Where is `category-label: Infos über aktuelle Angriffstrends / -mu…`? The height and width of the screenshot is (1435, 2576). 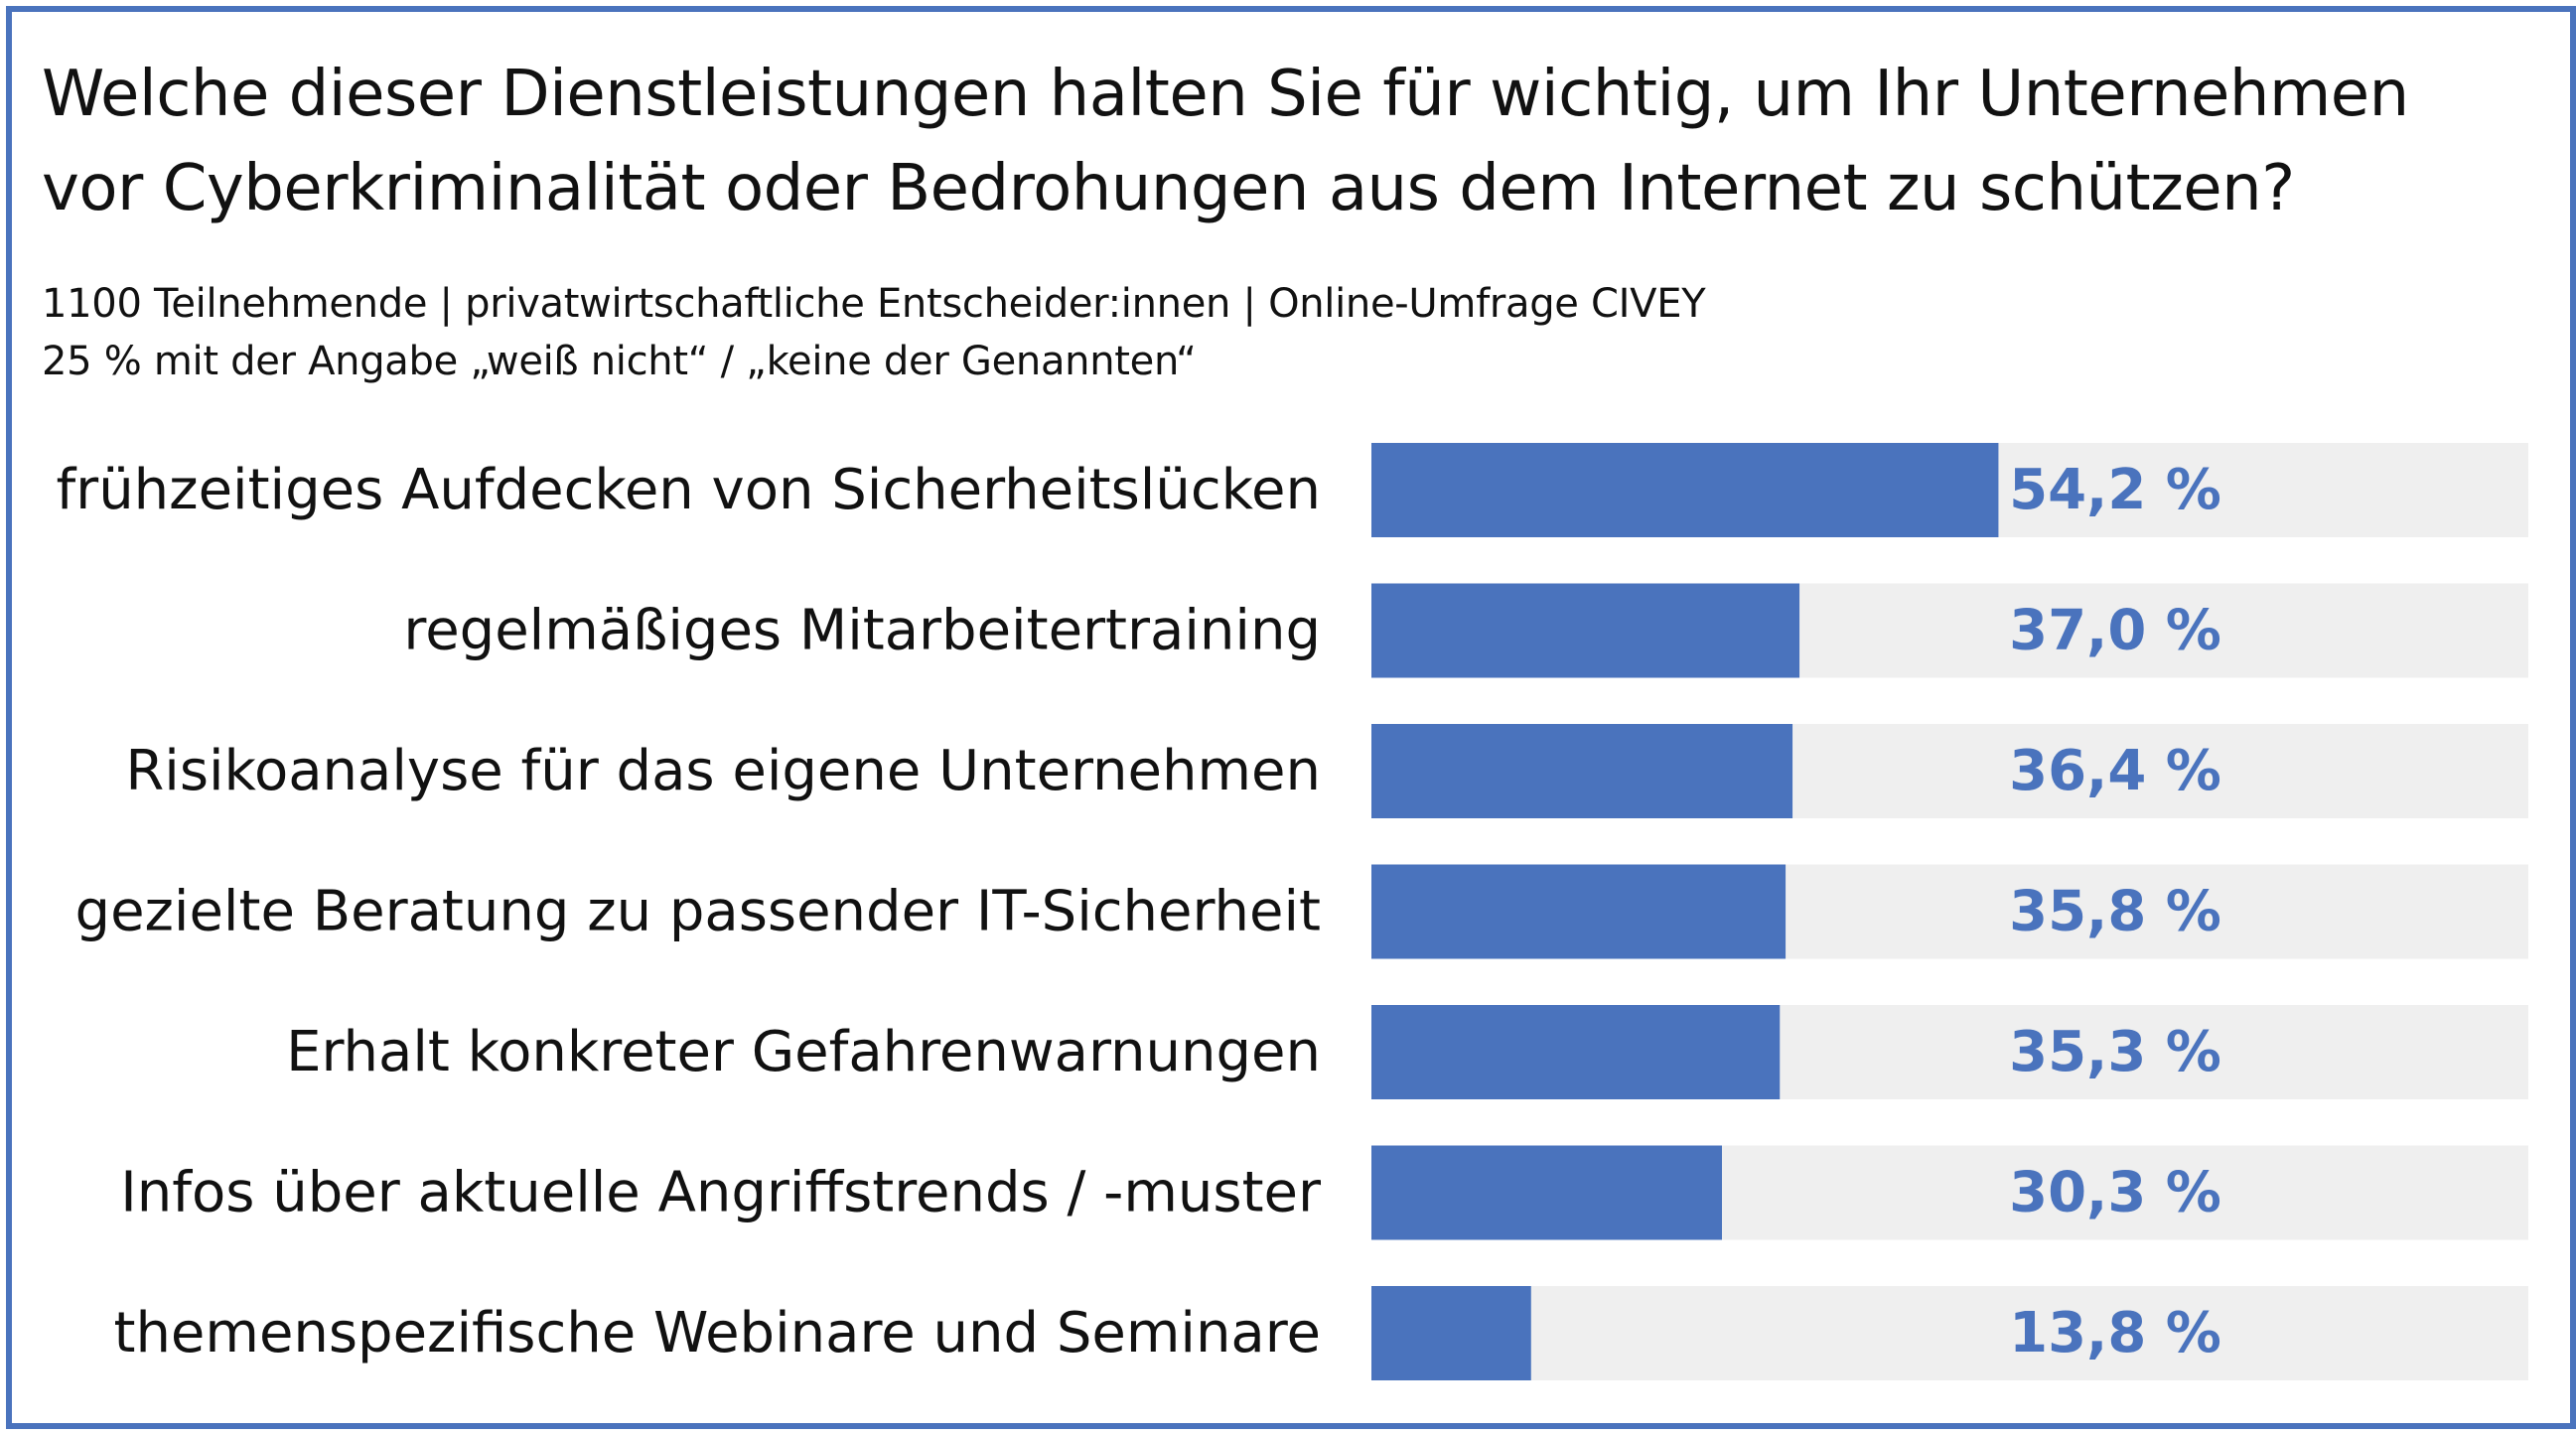 category-label: Infos über aktuelle Angriffstrends / -mu… is located at coordinates (721, 1193).